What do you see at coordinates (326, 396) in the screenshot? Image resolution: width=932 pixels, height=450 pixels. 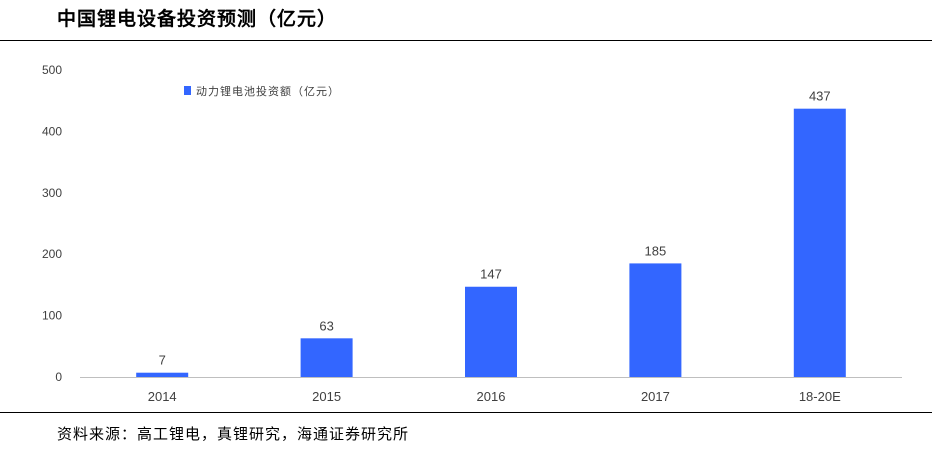 I see `x-tick-label: 2015` at bounding box center [326, 396].